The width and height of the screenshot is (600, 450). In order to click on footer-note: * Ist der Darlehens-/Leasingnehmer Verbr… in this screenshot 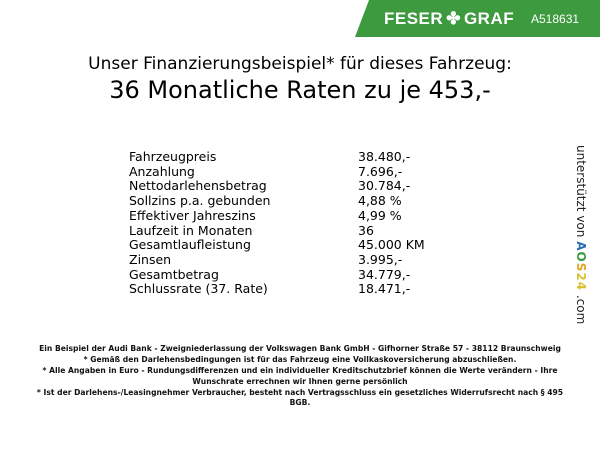, I will do `click(300, 397)`.